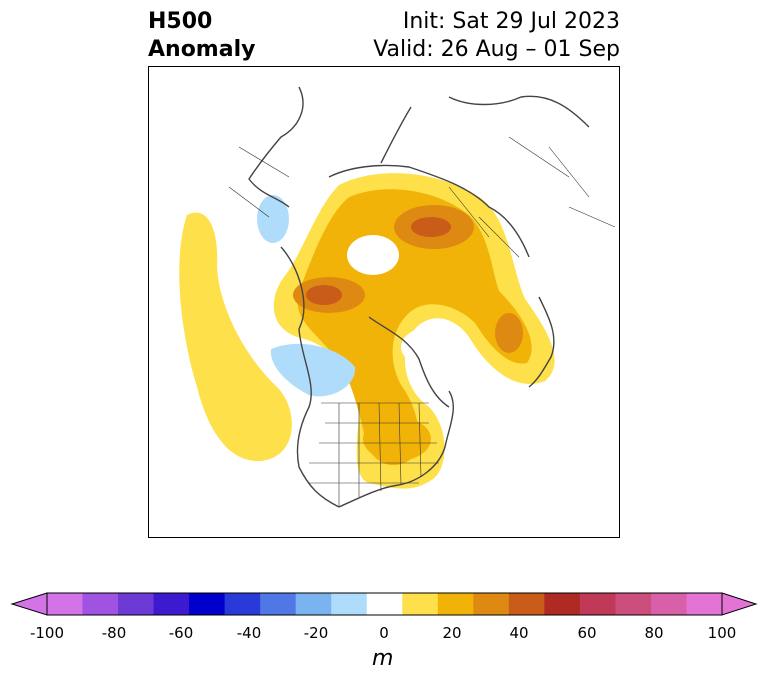 The image size is (768, 684). What do you see at coordinates (316, 633) in the screenshot?
I see `tick-label: -20` at bounding box center [316, 633].